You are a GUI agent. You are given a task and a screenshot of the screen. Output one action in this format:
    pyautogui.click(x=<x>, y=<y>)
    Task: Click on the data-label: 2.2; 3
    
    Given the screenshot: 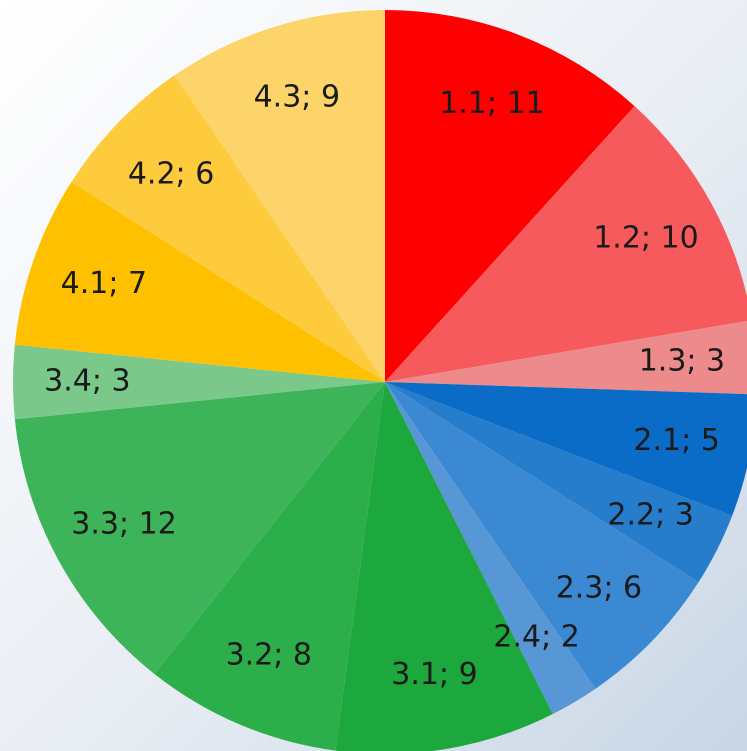 What is the action you would take?
    pyautogui.click(x=650, y=515)
    